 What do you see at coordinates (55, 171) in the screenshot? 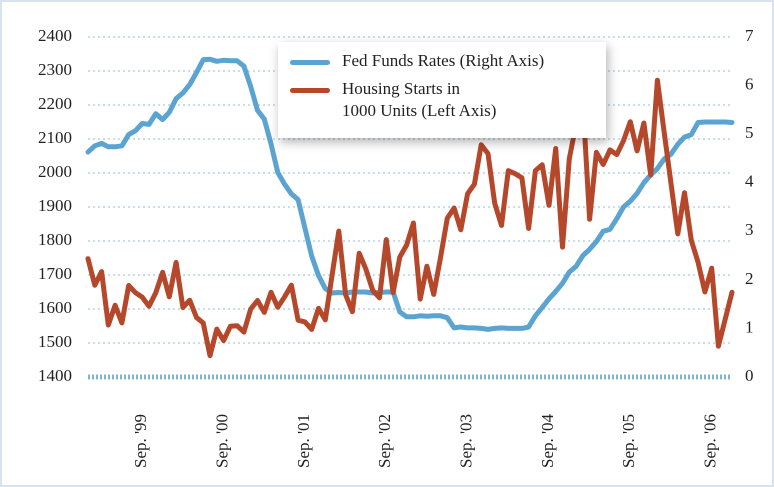
I see `y-tick-label: 2000` at bounding box center [55, 171].